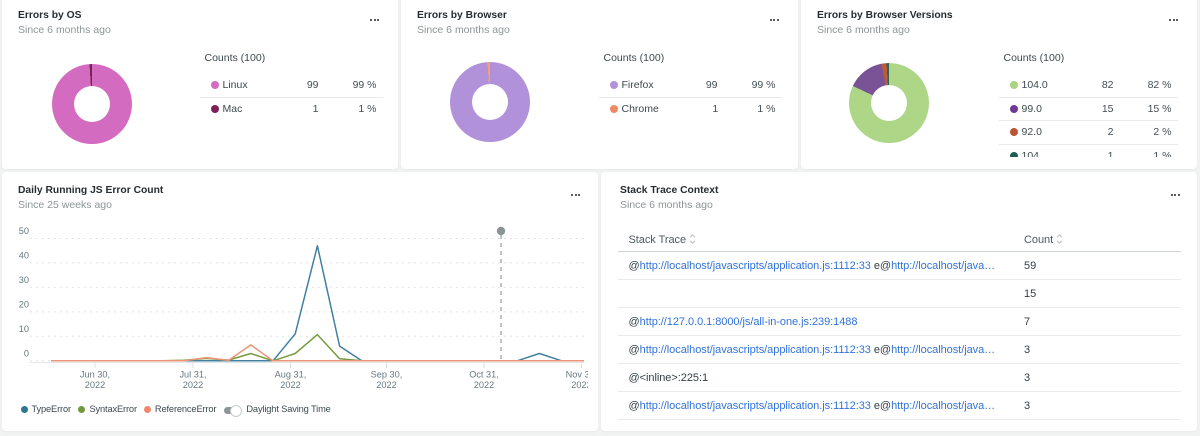 The height and width of the screenshot is (436, 1200). What do you see at coordinates (26, 354) in the screenshot?
I see `svg-text: 0` at bounding box center [26, 354].